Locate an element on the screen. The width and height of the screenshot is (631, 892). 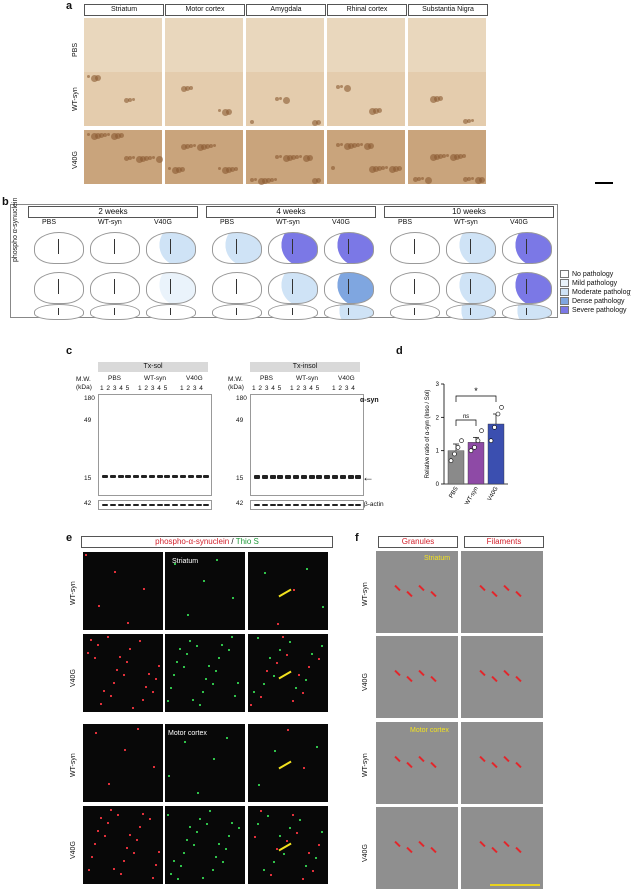
band-arrow: ← is located at coordinates (368, 477).